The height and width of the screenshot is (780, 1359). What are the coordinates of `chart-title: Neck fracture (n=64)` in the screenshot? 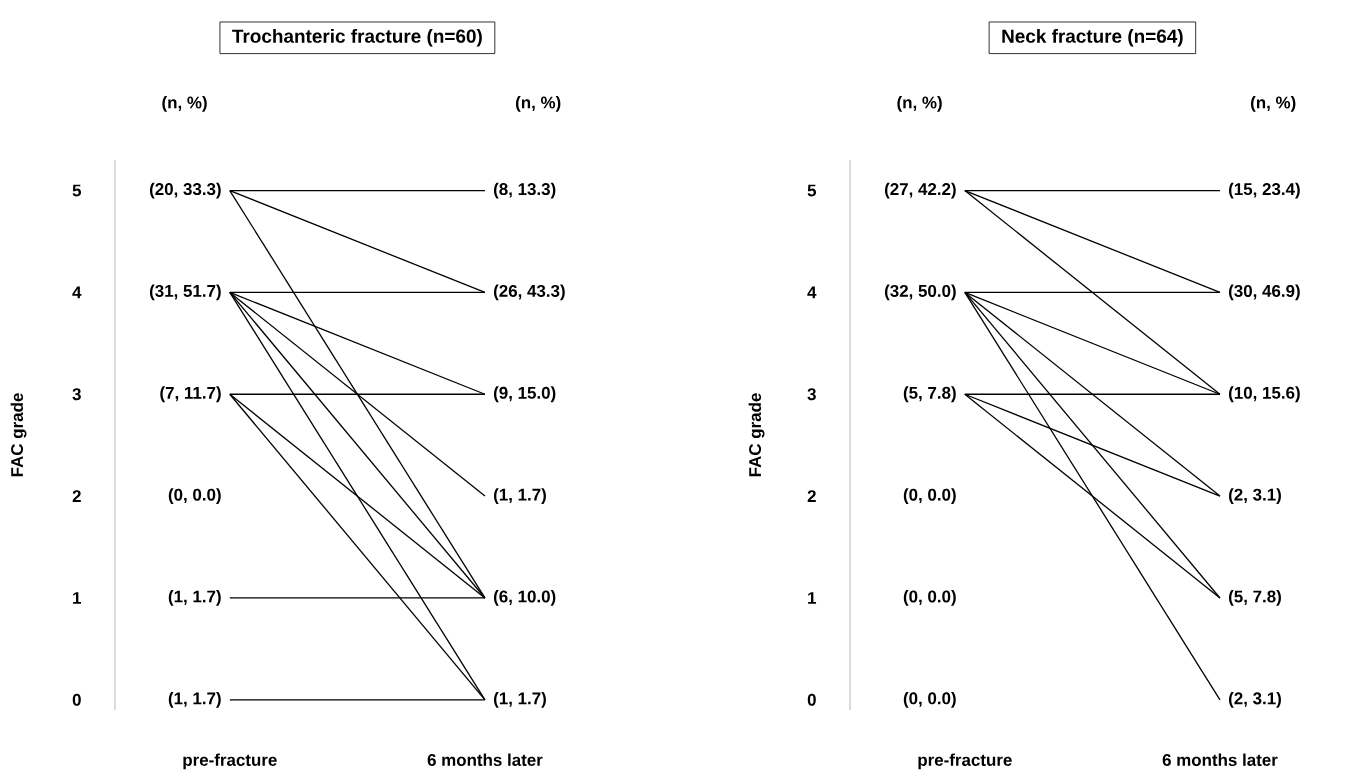 It's located at (1092, 37).